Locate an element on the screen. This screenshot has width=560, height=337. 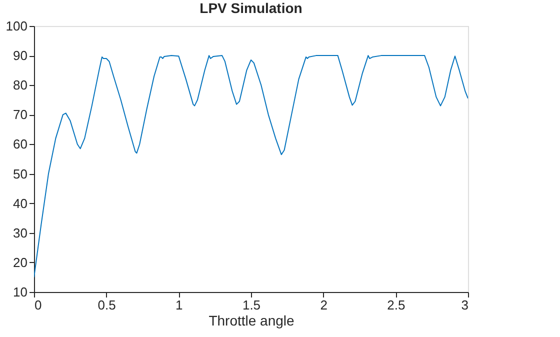
chart-title: LPV Simulation is located at coordinates (251, 8).